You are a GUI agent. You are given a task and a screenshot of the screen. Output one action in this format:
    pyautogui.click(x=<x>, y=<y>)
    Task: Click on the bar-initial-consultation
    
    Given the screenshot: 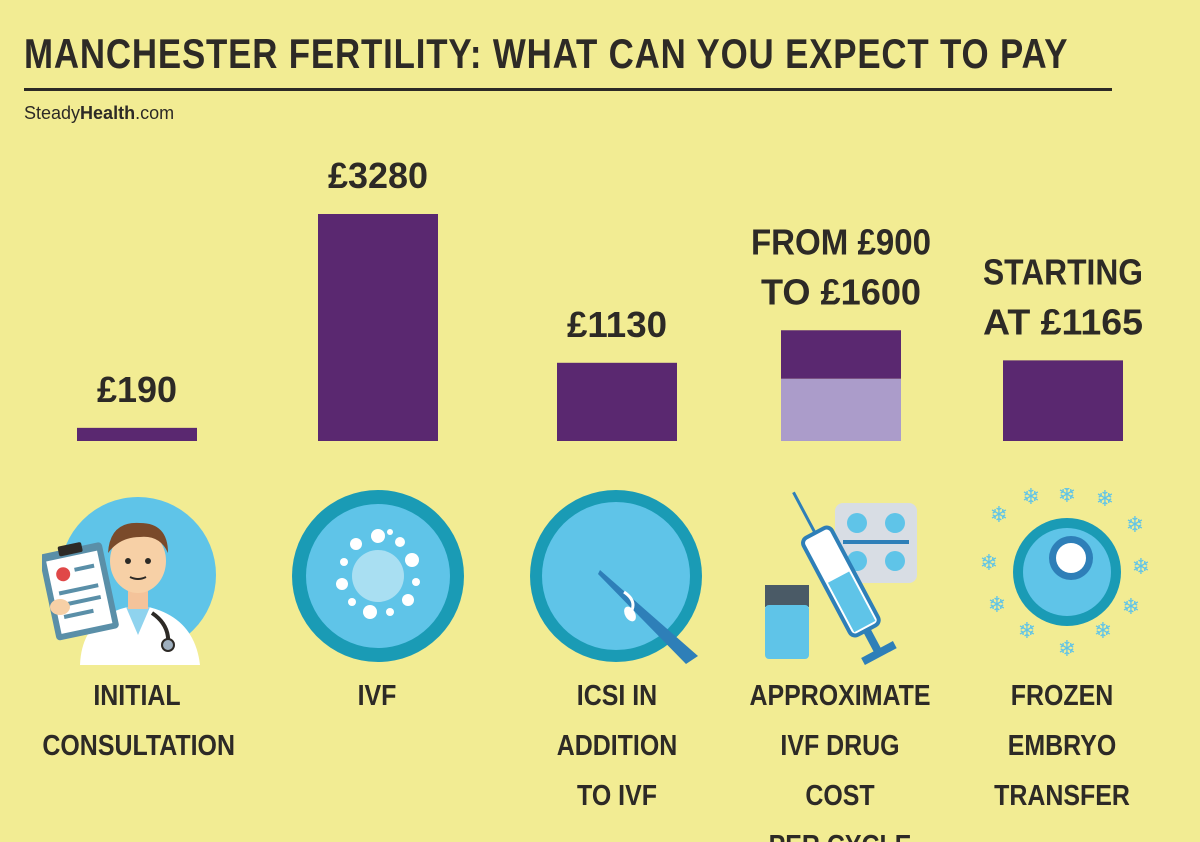 What is the action you would take?
    pyautogui.click(x=137, y=434)
    